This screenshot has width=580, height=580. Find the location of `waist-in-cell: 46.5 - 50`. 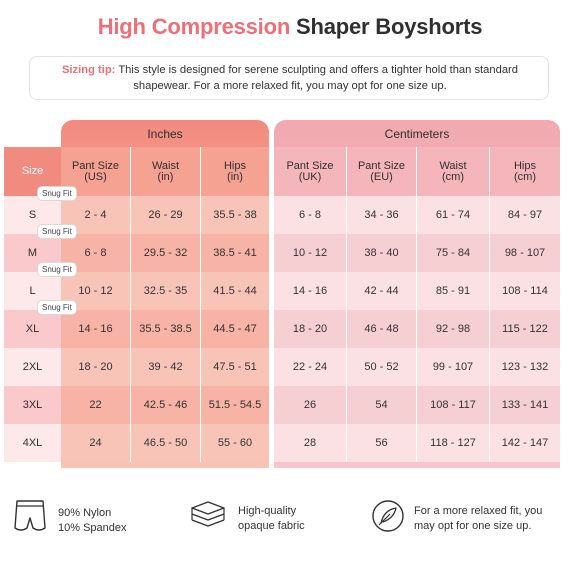

waist-in-cell: 46.5 - 50 is located at coordinates (165, 443).